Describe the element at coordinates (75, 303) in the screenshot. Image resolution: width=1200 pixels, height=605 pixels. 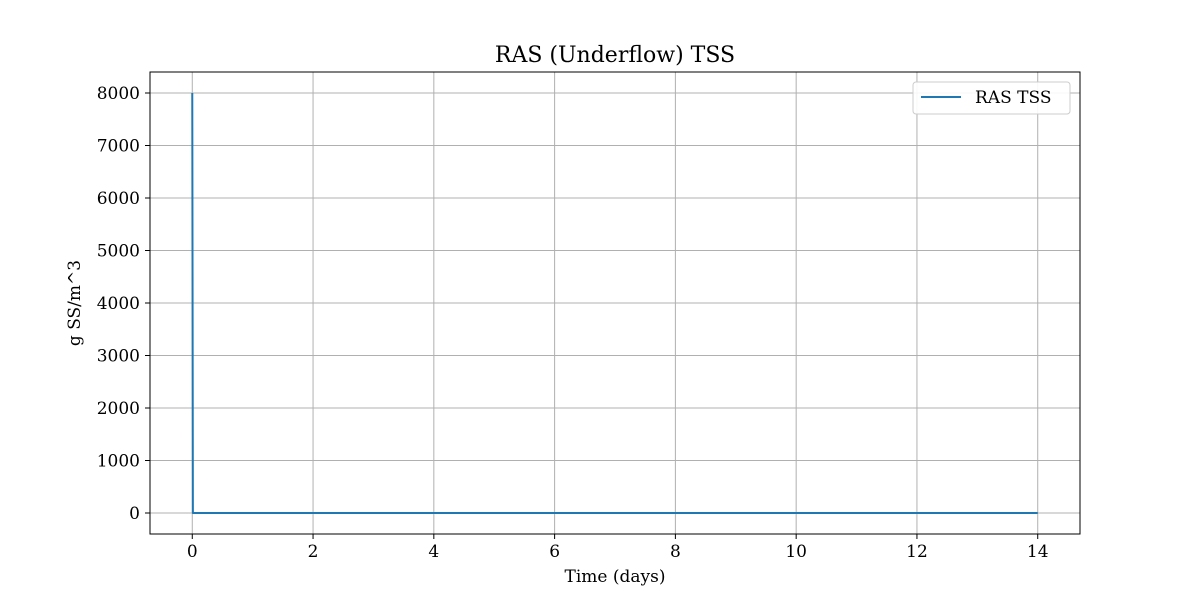
I see `y-axis-label: g SS/m^3` at that location.